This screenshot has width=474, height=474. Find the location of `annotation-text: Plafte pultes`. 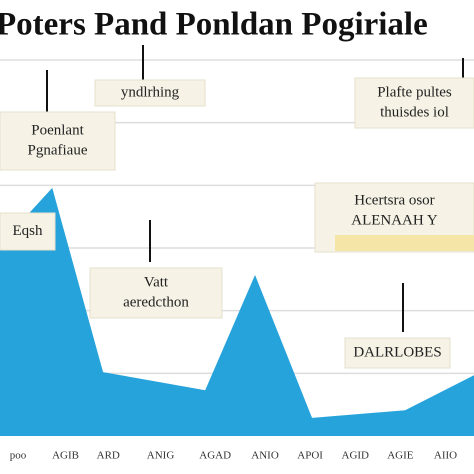

annotation-text: Plafte pultes is located at coordinates (414, 92).